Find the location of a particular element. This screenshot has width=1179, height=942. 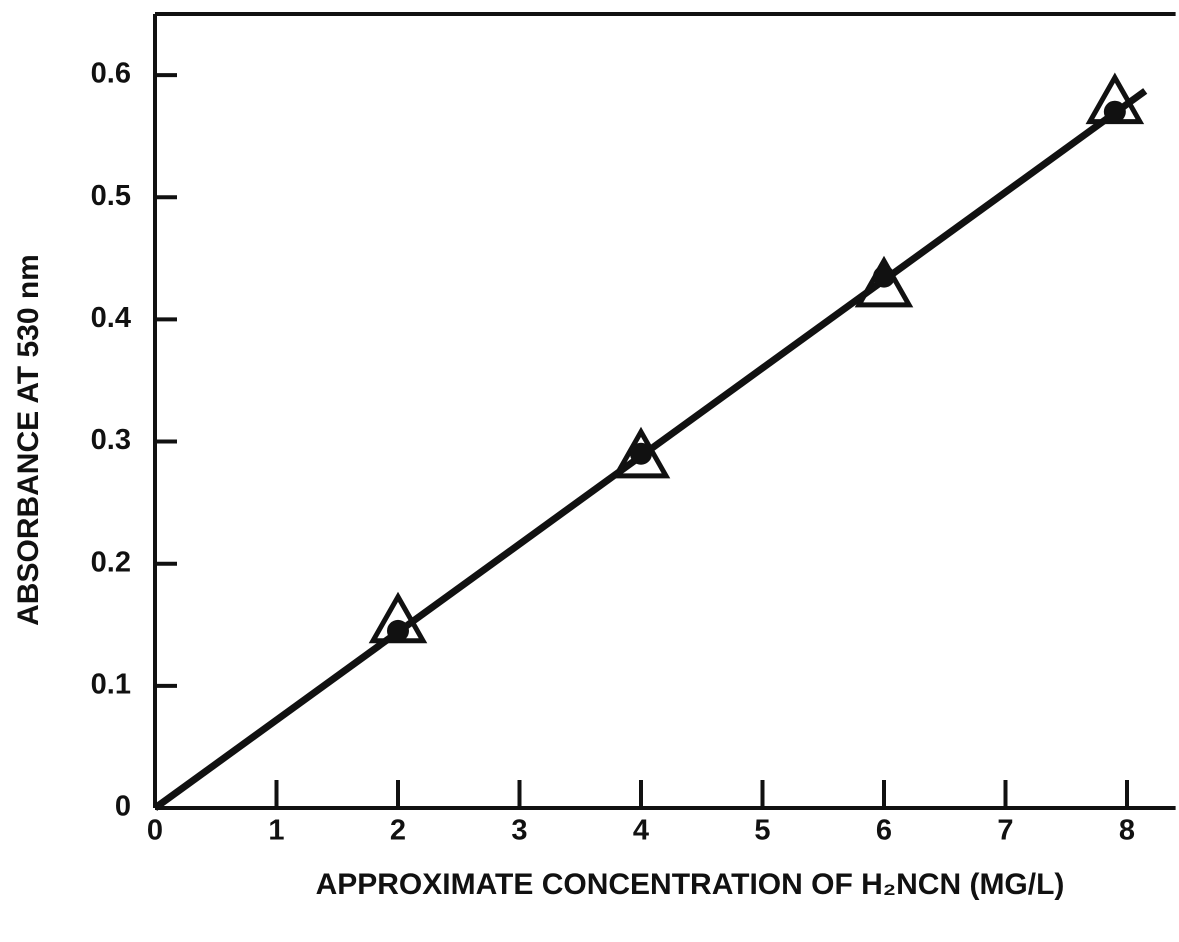

x-tick-label: 0 is located at coordinates (155, 831).